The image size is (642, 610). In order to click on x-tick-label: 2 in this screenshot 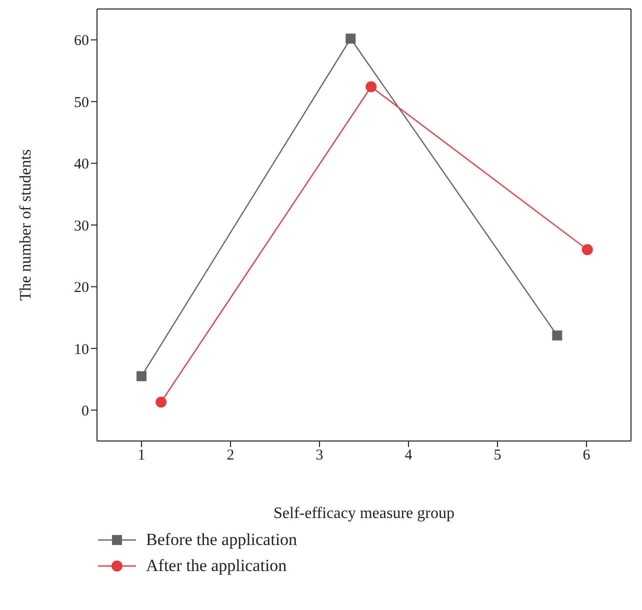, I will do `click(230, 456)`.